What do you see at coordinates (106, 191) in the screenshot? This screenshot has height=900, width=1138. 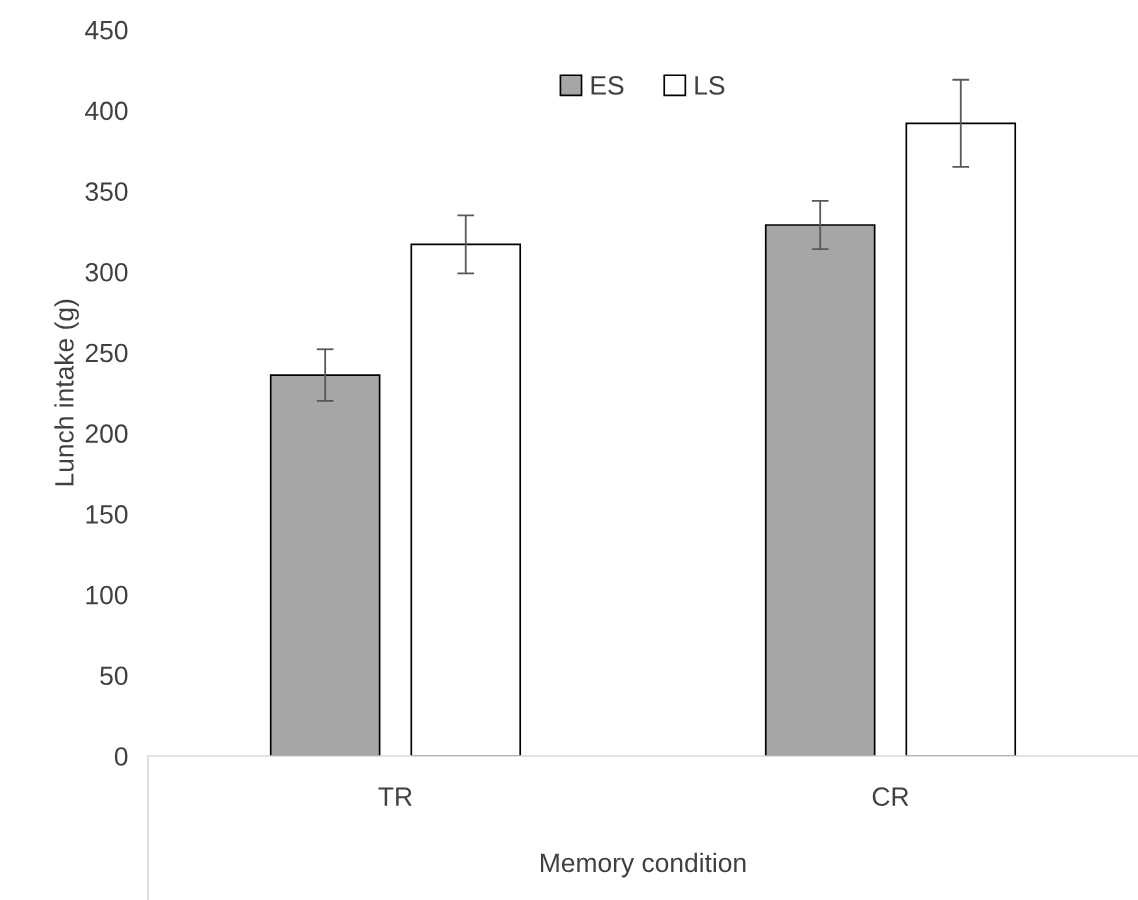 I see `y-tick-label: 350` at bounding box center [106, 191].